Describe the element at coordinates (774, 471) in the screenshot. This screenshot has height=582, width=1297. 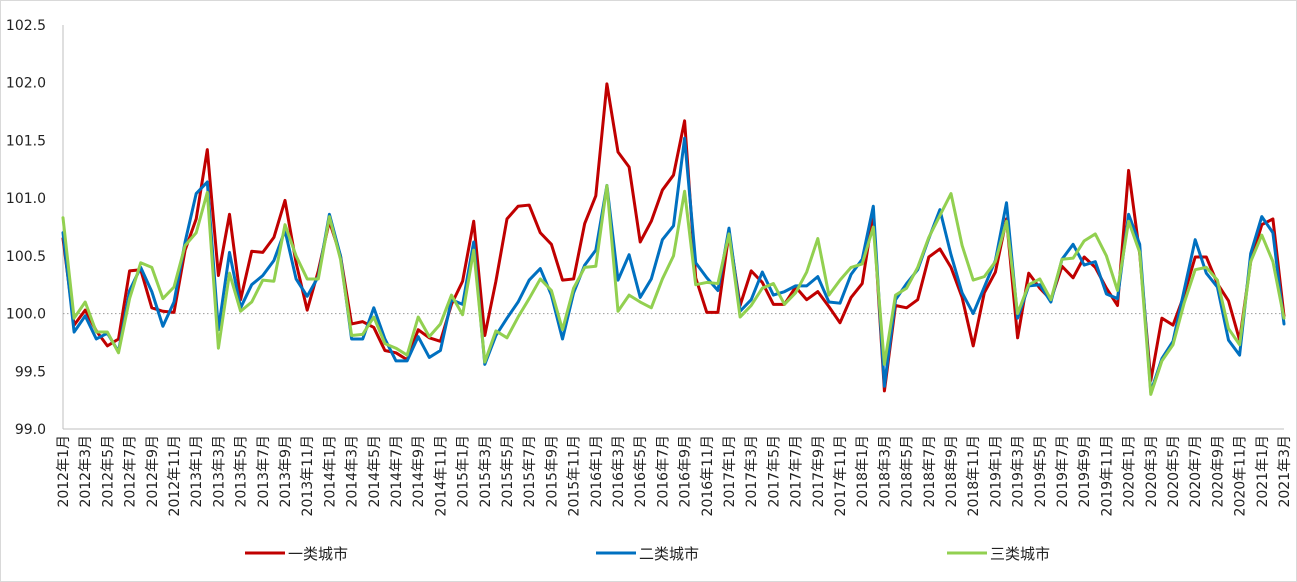
I see `x-tick-label: 2017年5月` at that location.